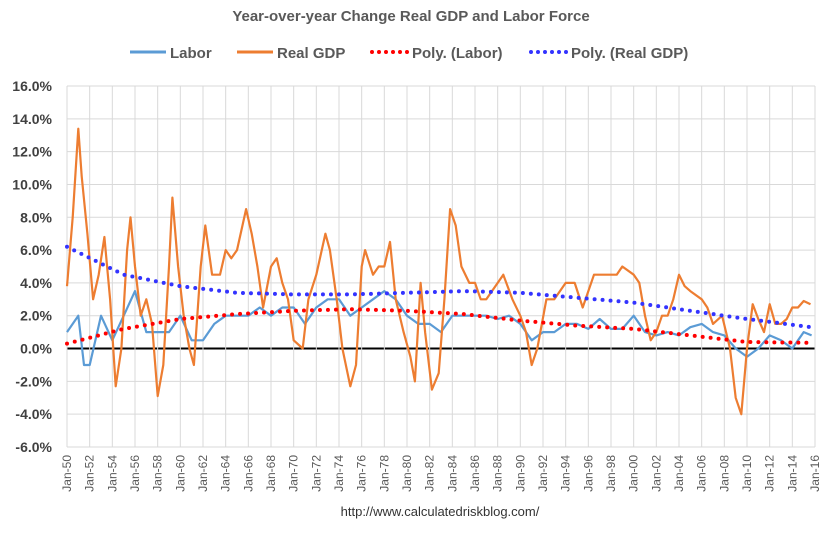 The width and height of the screenshot is (823, 534). Describe the element at coordinates (747, 473) in the screenshot. I see `x-tick-label: Jan-10` at that location.